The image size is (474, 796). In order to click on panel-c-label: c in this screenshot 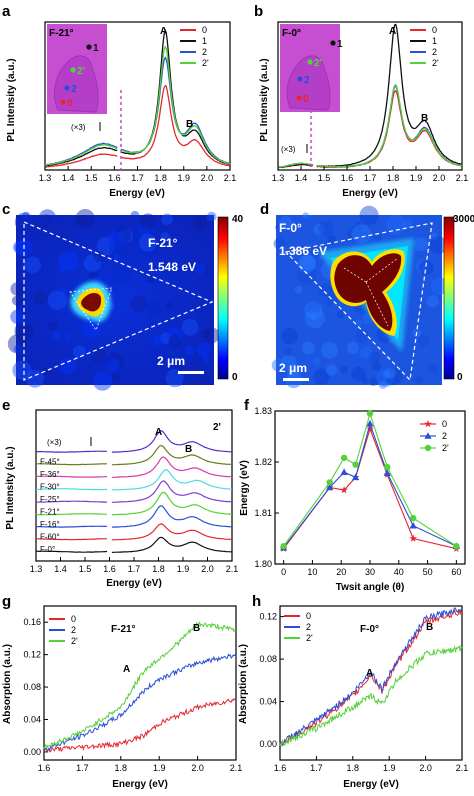, I will do `click(6, 209)`.